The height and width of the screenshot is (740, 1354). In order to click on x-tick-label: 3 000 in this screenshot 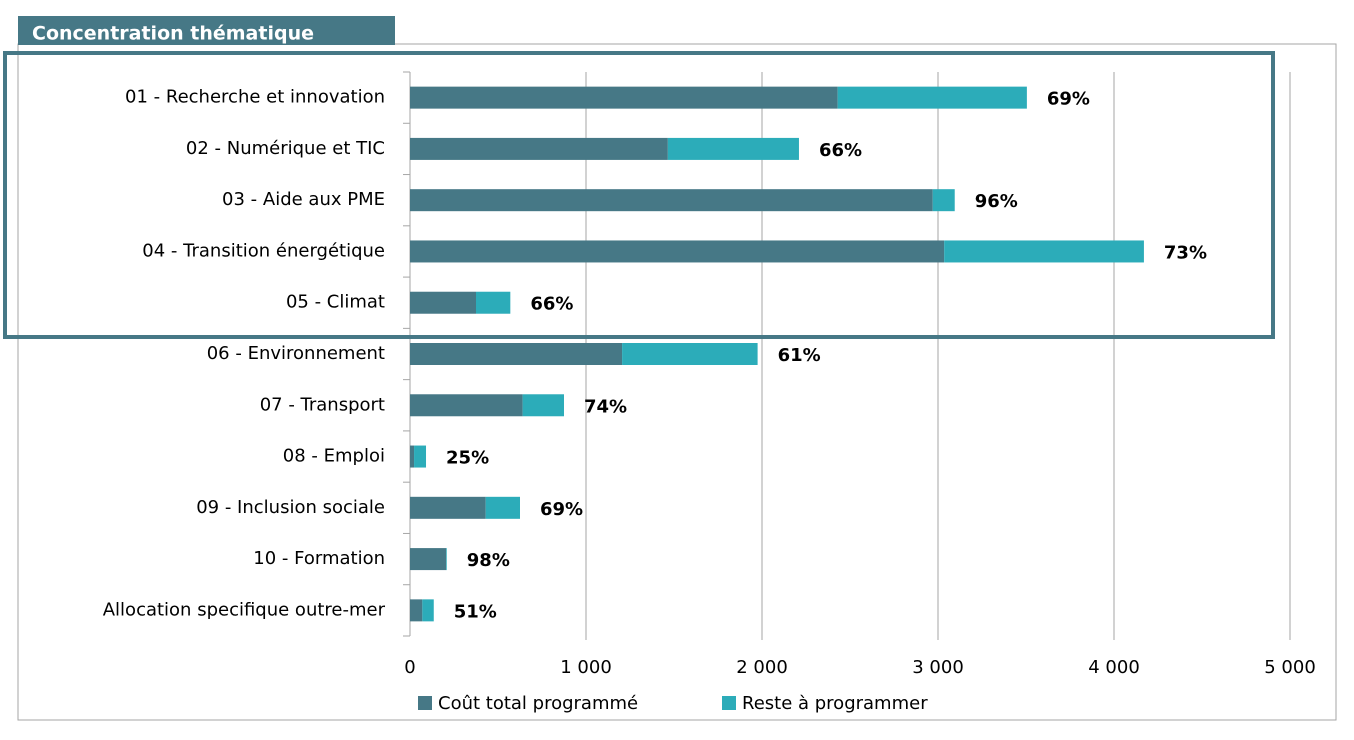, I will do `click(938, 667)`.